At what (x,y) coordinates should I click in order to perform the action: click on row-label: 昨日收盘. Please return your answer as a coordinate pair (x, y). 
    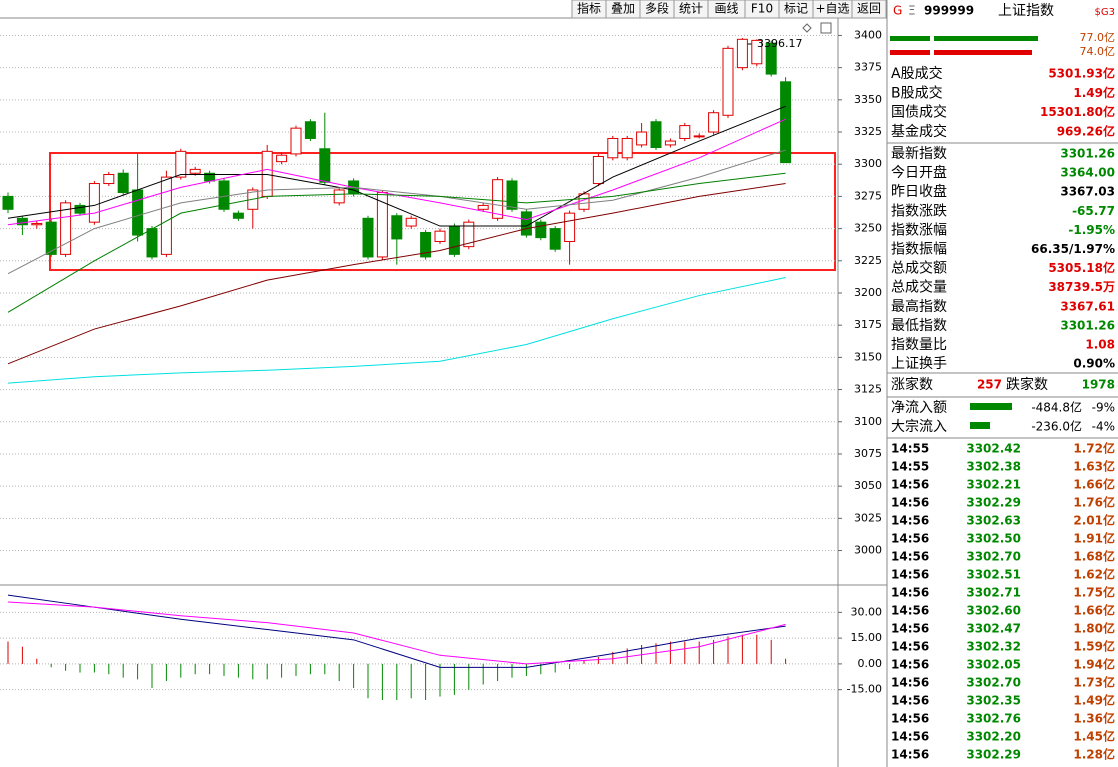
    Looking at the image, I should click on (919, 191).